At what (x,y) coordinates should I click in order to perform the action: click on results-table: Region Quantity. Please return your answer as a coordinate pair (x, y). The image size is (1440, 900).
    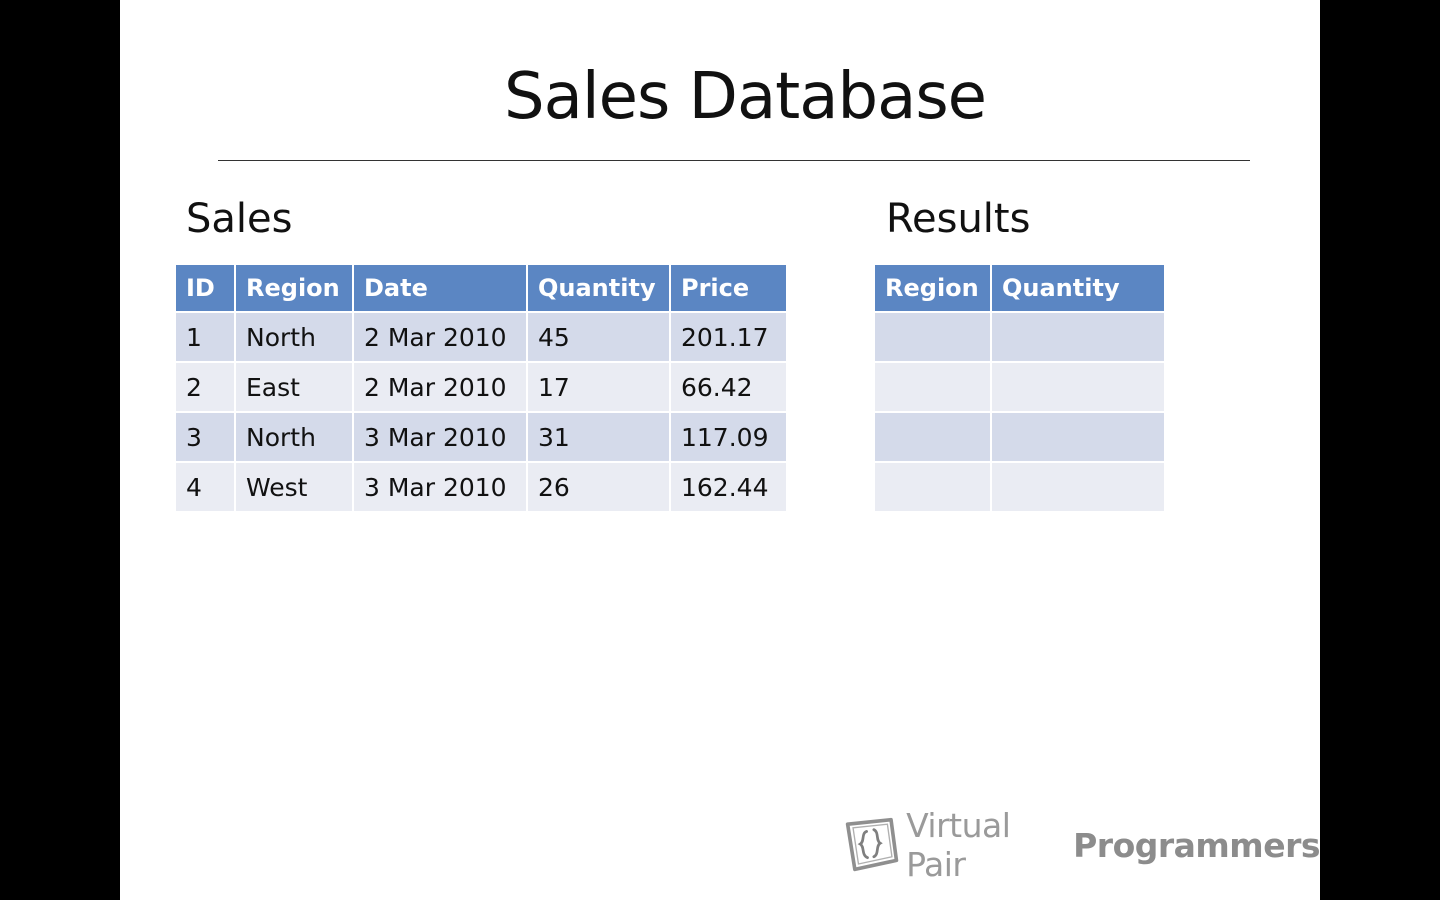
    Looking at the image, I should click on (1019, 388).